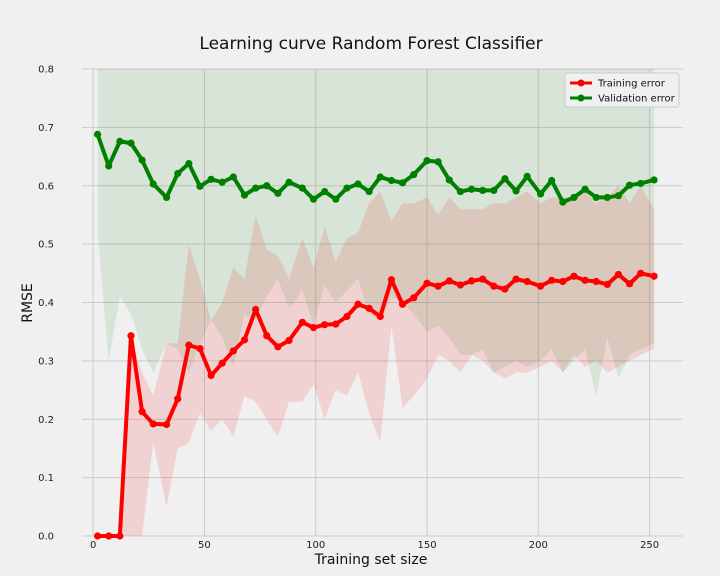 The width and height of the screenshot is (720, 576). Describe the element at coordinates (46, 420) in the screenshot. I see `y-tick-label: 0.2` at that location.